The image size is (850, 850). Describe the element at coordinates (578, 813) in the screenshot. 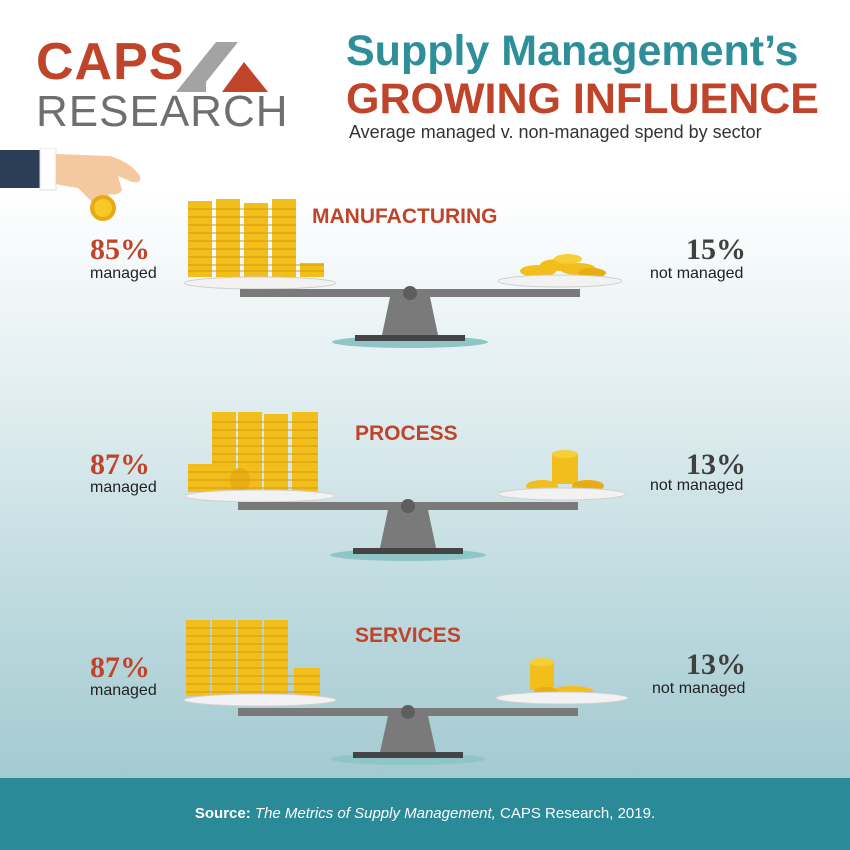

I see `source-rest: CAPS Research, 2019.` at that location.